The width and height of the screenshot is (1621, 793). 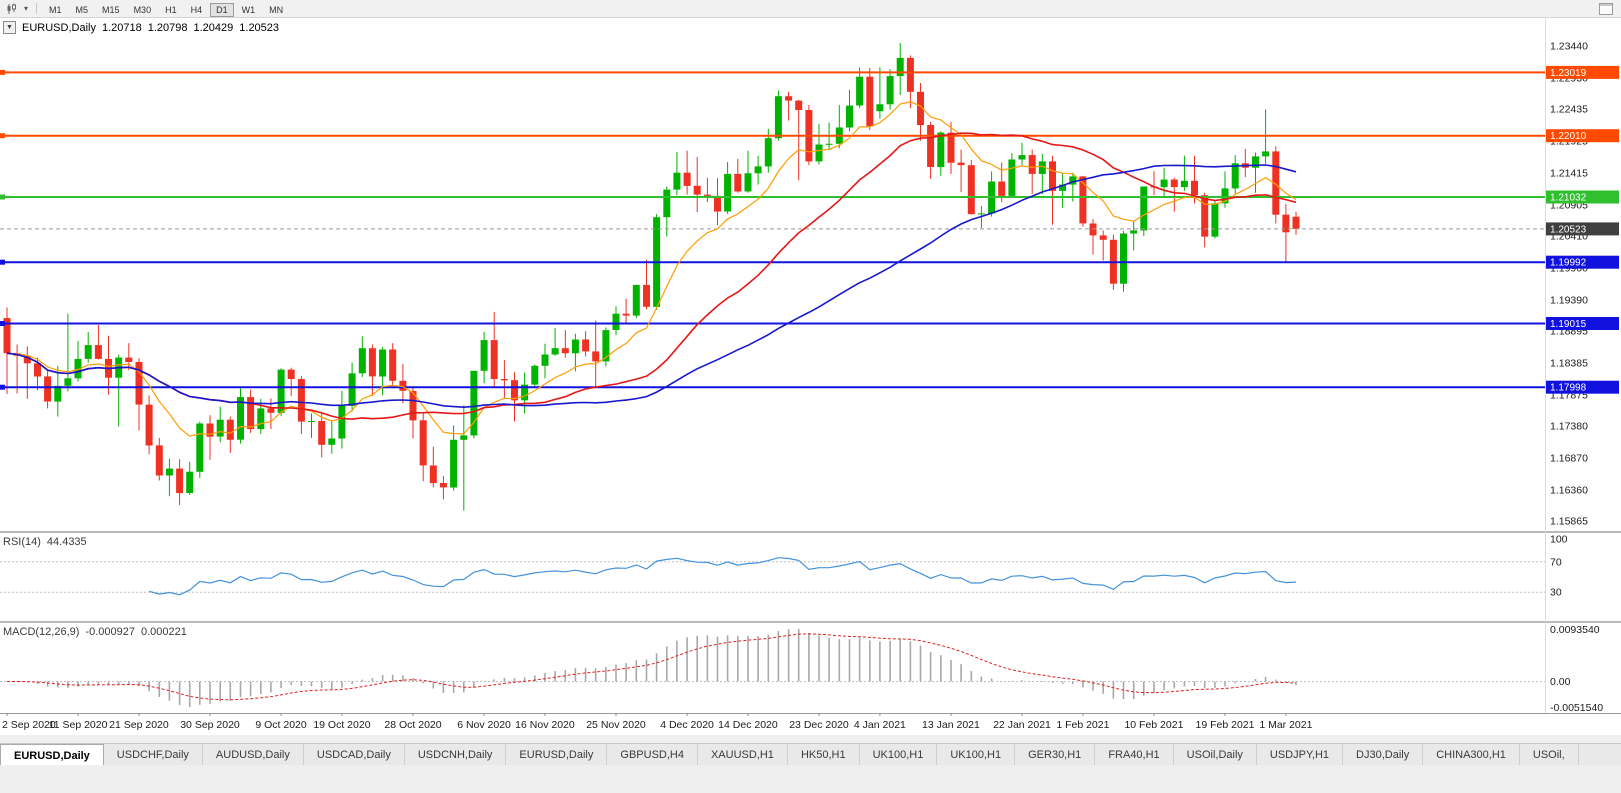 I want to click on rsi-name: RSI(14), so click(x=22, y=542).